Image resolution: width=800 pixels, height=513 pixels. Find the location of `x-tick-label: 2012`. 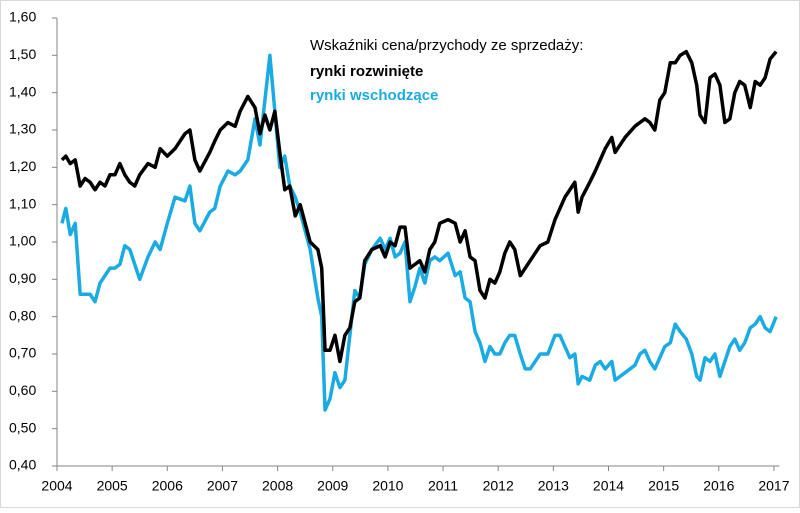

x-tick-label: 2012 is located at coordinates (498, 486).